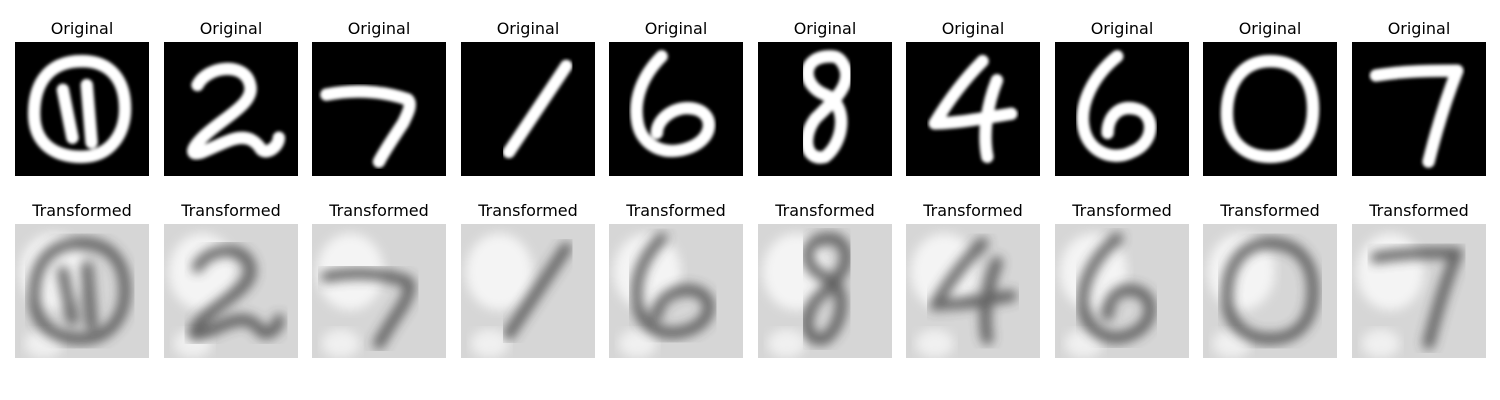 This screenshot has height=400, width=1500. Describe the element at coordinates (1122, 210) in the screenshot. I see `transformed-title-8: Transformed` at that location.